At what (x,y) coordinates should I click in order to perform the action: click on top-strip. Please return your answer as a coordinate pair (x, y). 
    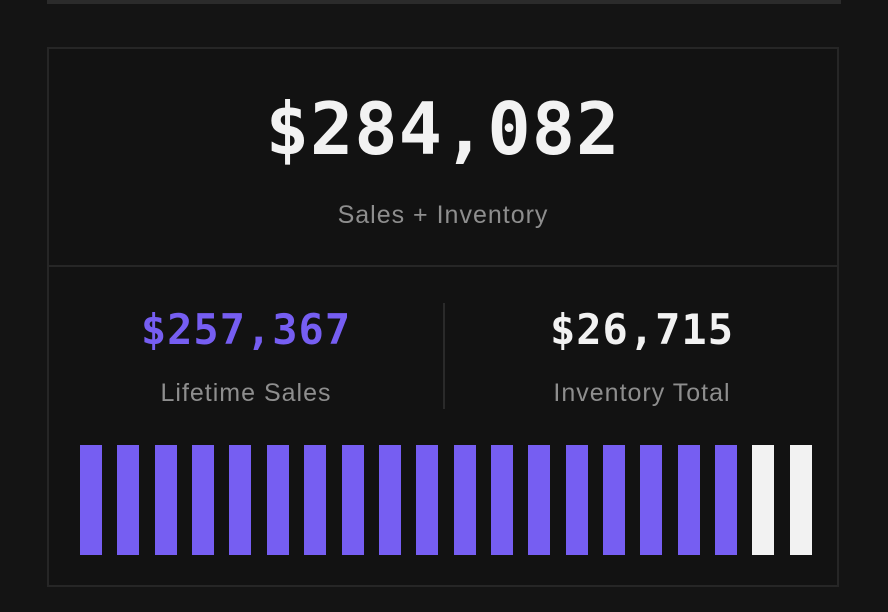
    Looking at the image, I should click on (444, 2).